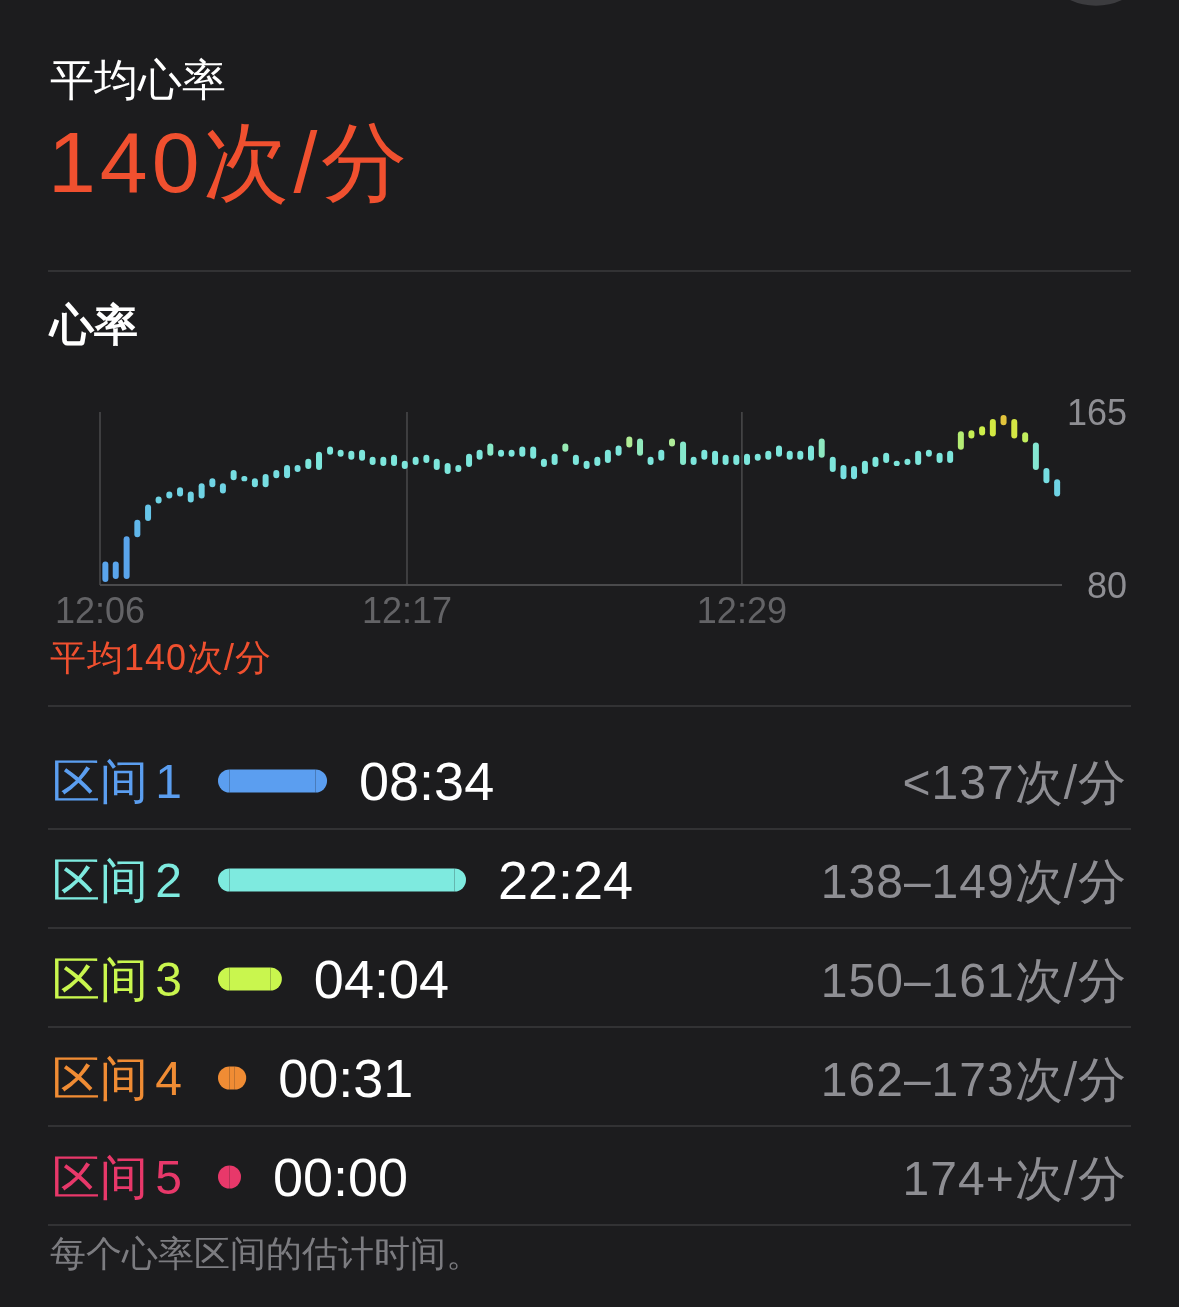 Image resolution: width=1179 pixels, height=1307 pixels. Describe the element at coordinates (161, 657) in the screenshot. I see `annotation: 平均140次/分` at that location.